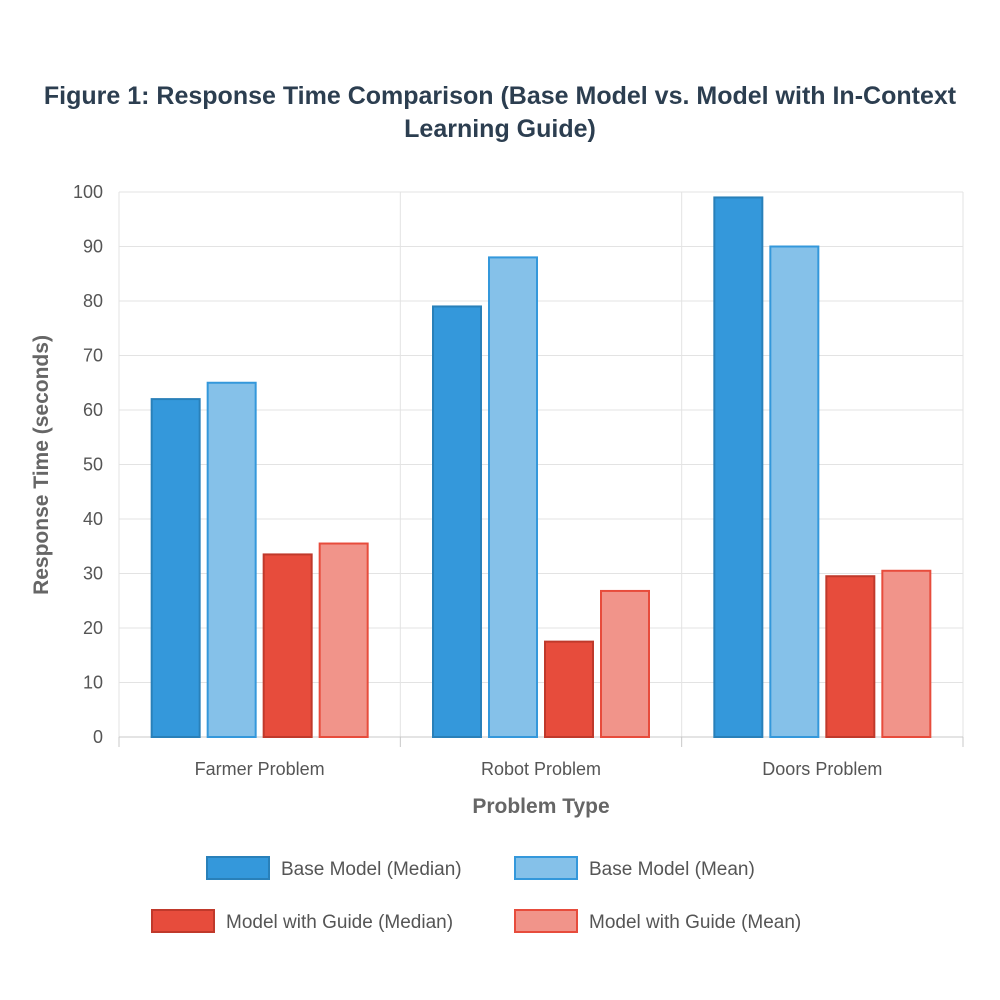  Describe the element at coordinates (93, 628) in the screenshot. I see `y-tick-label: 20` at that location.